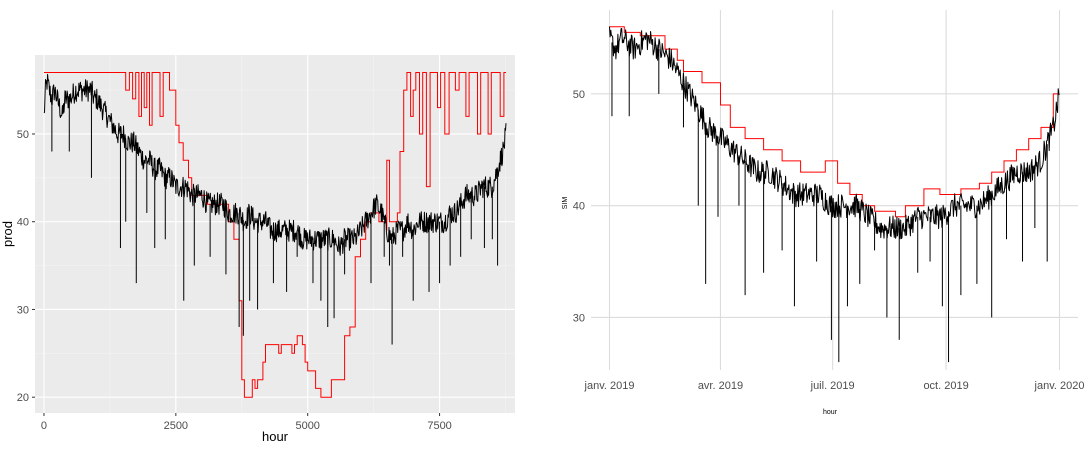  What do you see at coordinates (832, 386) in the screenshot?
I see `x-tick-label: juil. 2019` at bounding box center [832, 386].